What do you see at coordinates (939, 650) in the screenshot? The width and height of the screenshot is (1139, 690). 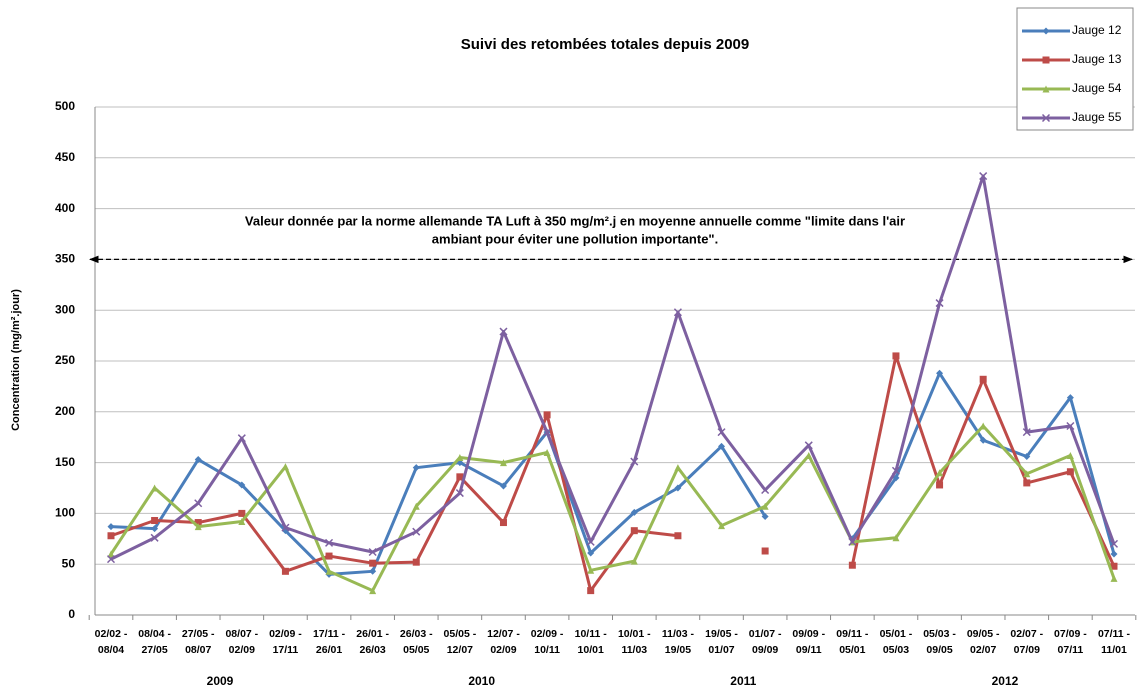 I see `x-tick-label: 09/05` at bounding box center [939, 650].